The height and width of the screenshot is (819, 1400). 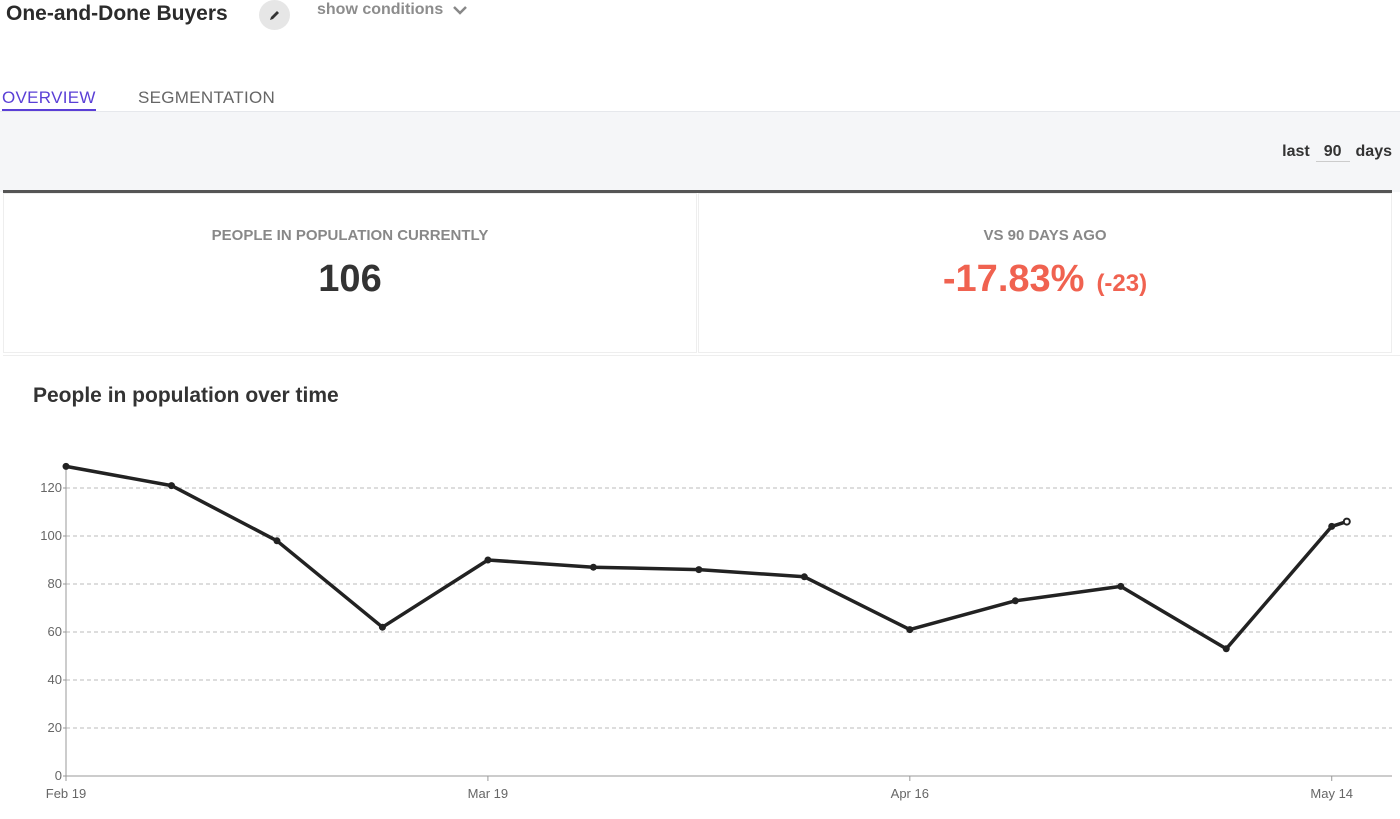 I want to click on stat-label: PEOPLE IN POPULATION CURRENTLY, so click(x=350, y=235).